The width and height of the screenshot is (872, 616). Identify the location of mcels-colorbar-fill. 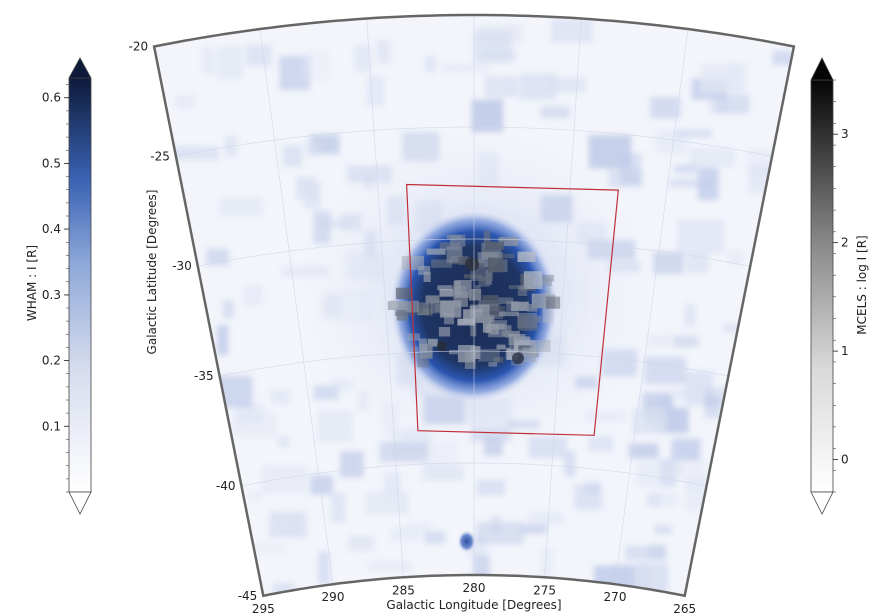
(822, 286).